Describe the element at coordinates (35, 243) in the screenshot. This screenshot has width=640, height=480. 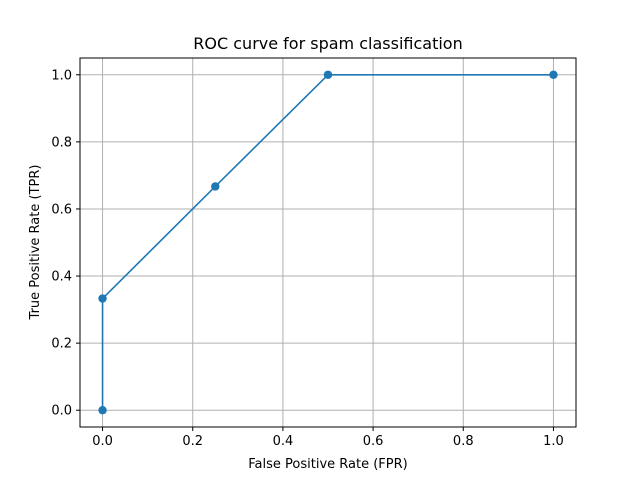
I see `y-axis-label: True Positive Rate (TPR)` at that location.